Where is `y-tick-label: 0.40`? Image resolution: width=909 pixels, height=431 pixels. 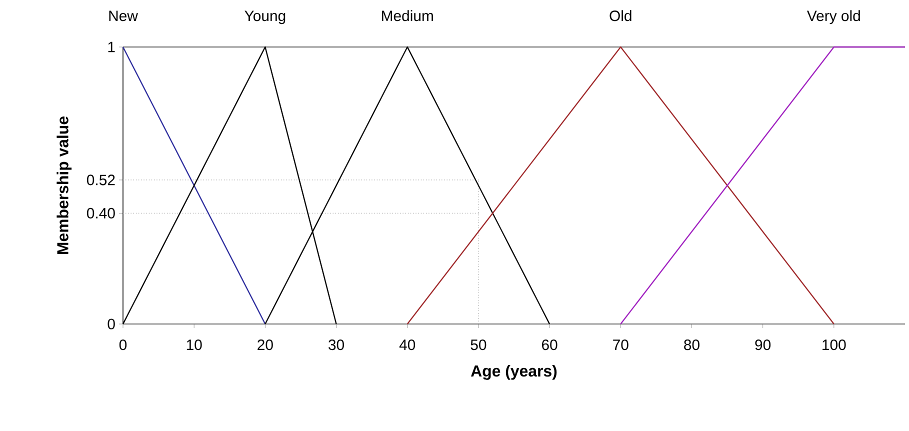 y-tick-label: 0.40 is located at coordinates (100, 213).